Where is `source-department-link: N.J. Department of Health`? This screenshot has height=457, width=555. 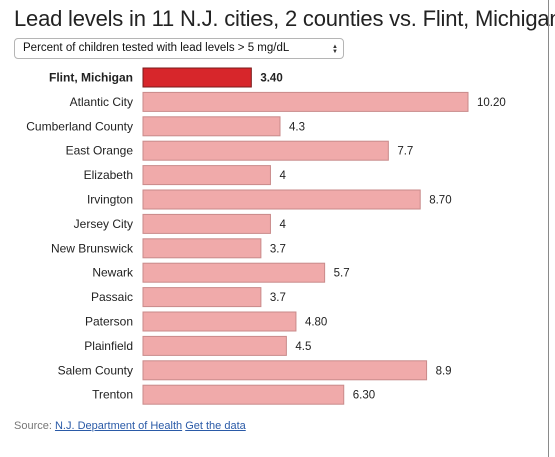 source-department-link: N.J. Department of Health is located at coordinates (118, 426).